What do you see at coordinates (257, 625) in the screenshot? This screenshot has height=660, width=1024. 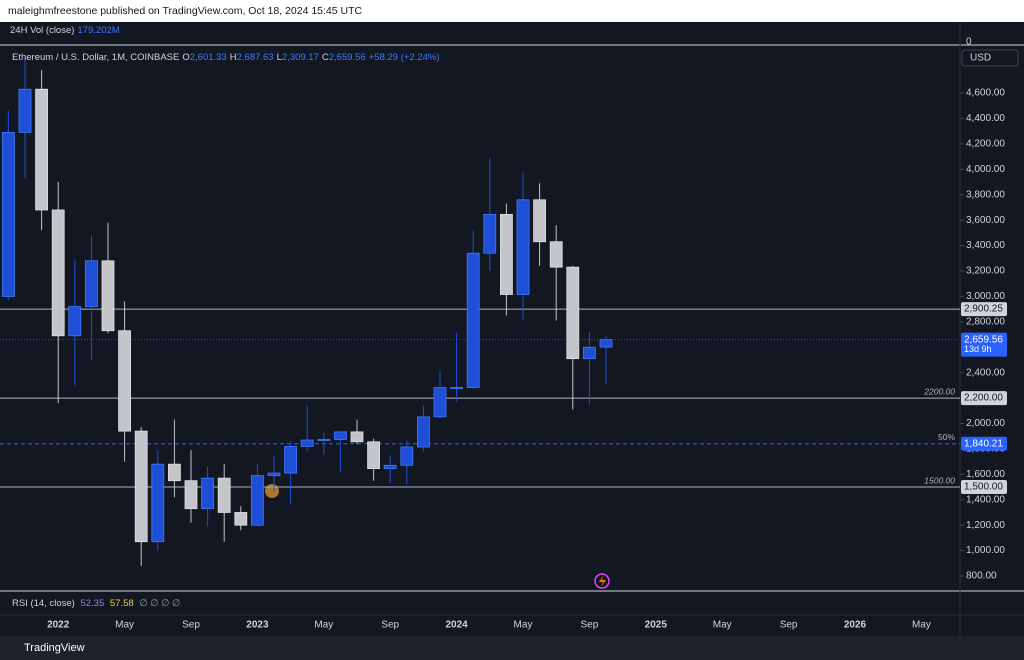 I see `x-tick-label: 2023` at bounding box center [257, 625].